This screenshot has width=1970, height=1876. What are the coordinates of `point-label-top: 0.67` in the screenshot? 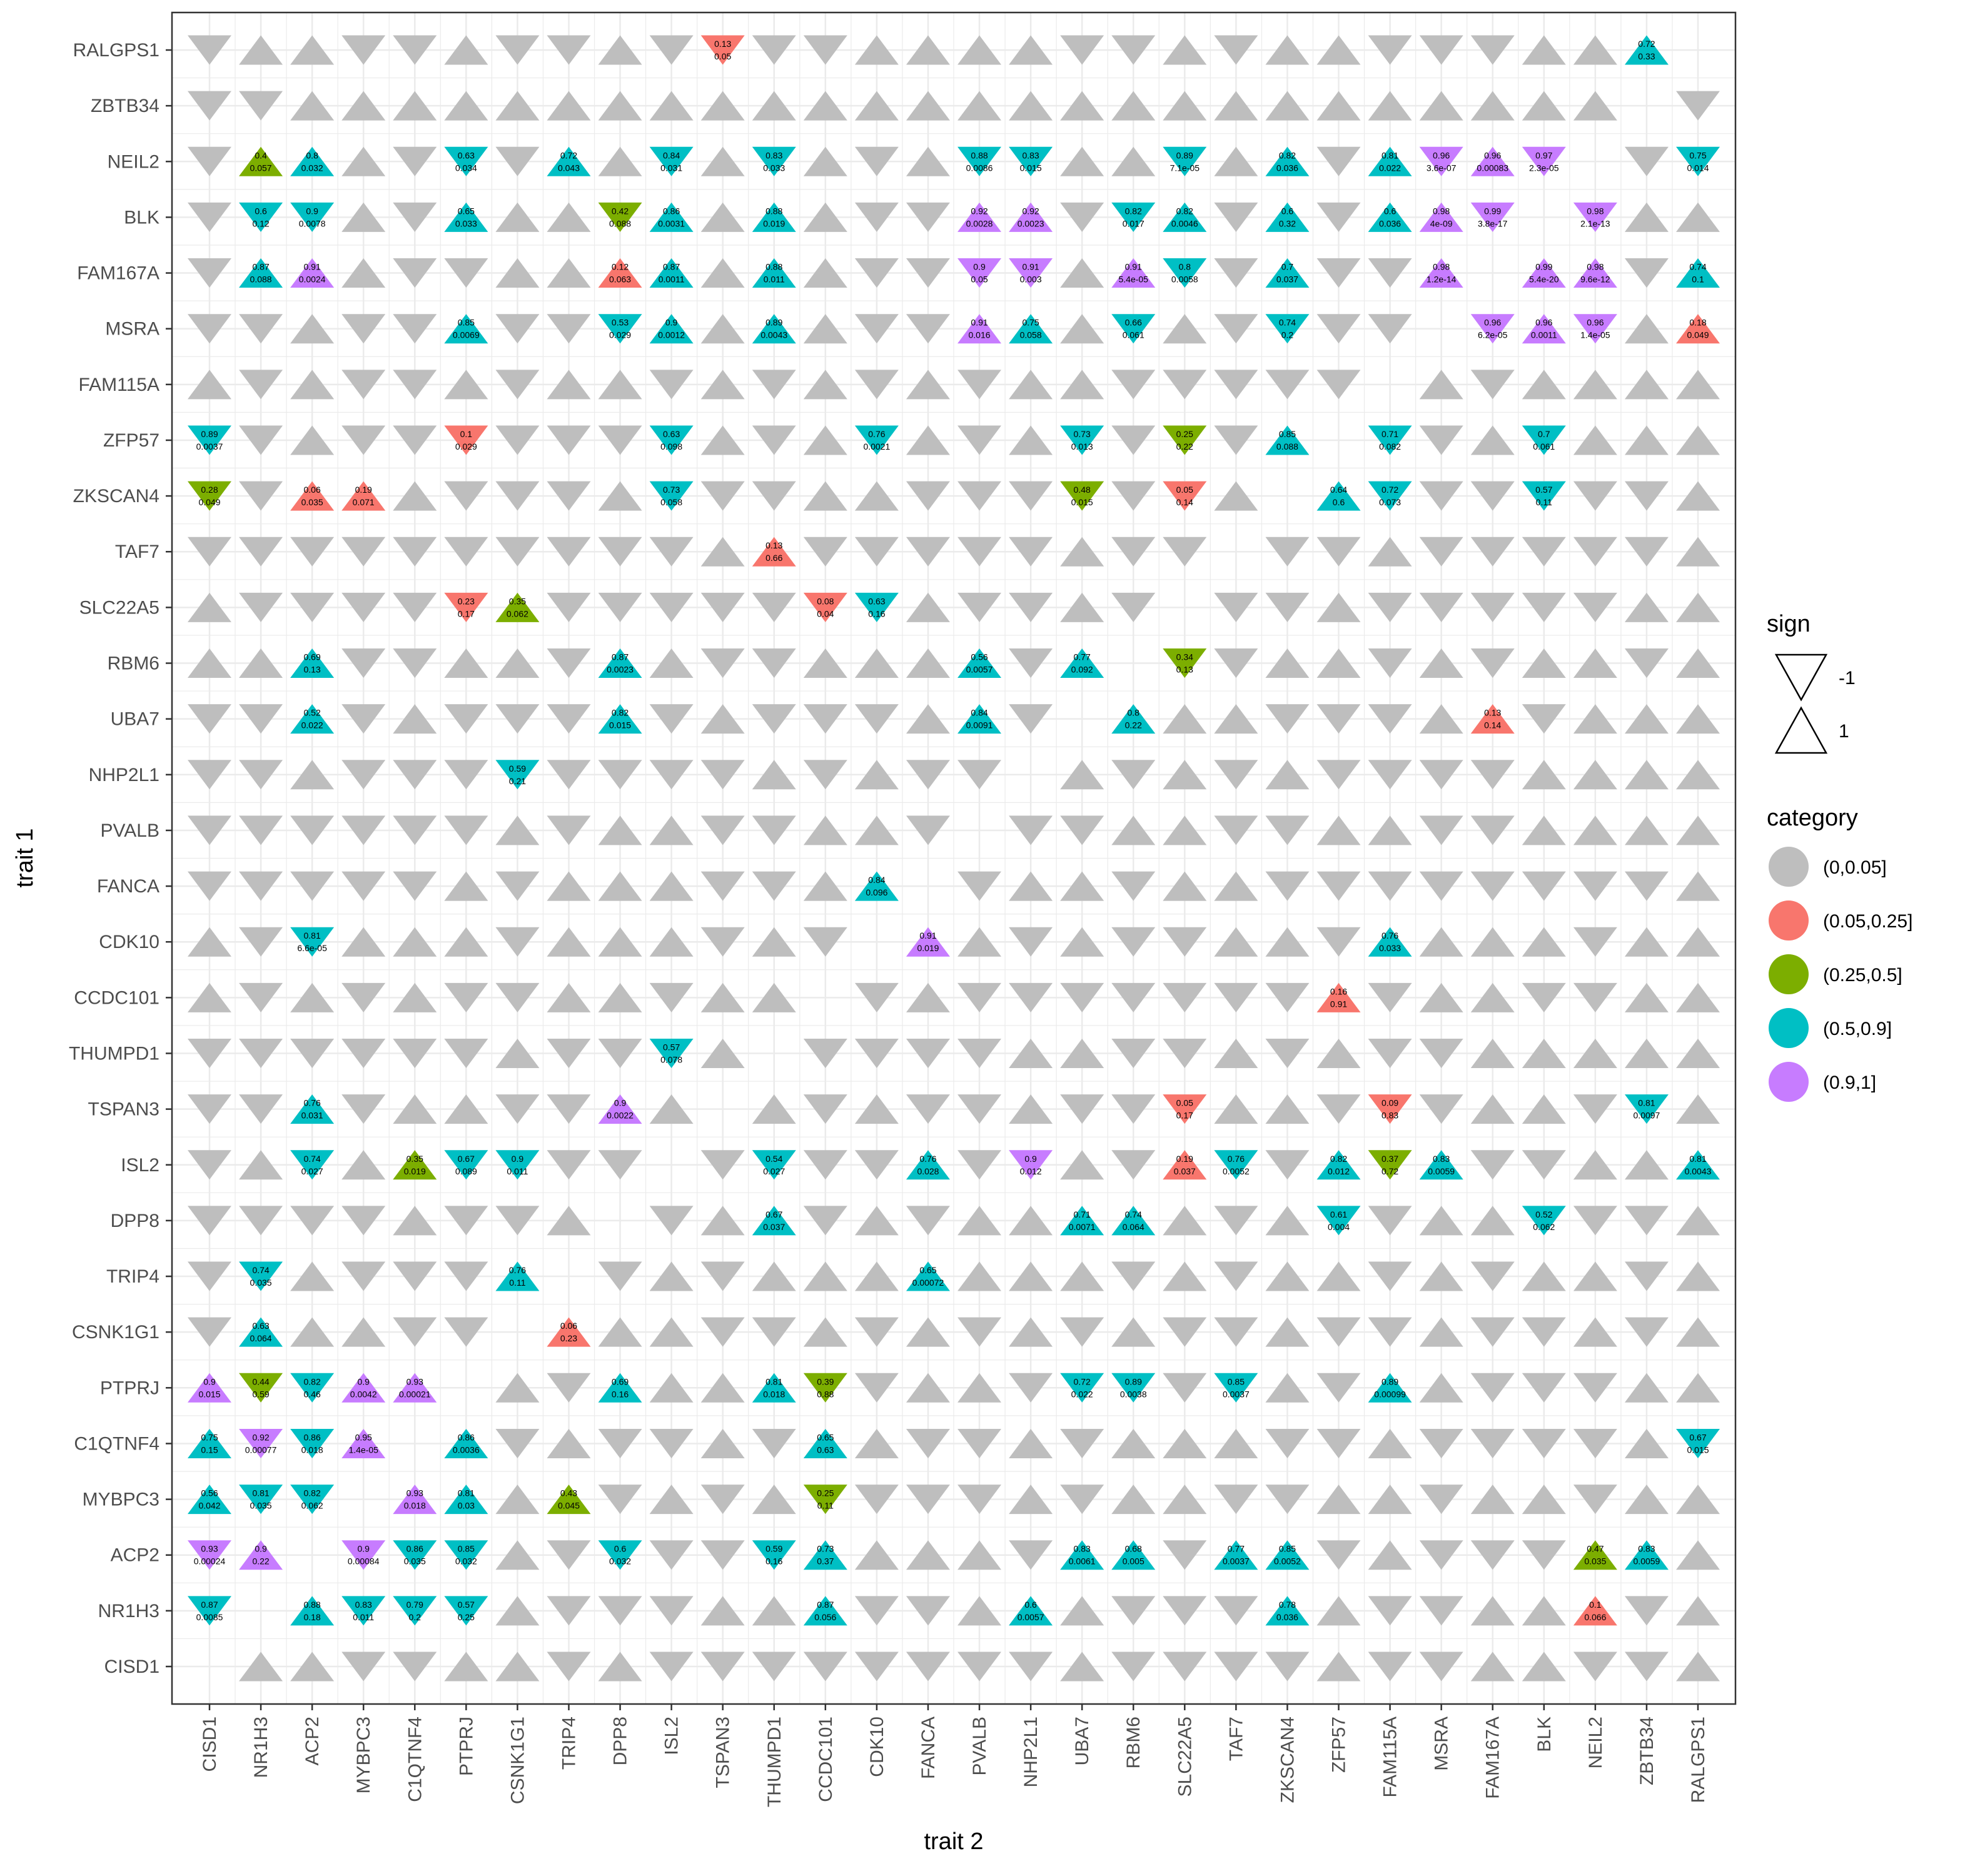 It's located at (773, 1214).